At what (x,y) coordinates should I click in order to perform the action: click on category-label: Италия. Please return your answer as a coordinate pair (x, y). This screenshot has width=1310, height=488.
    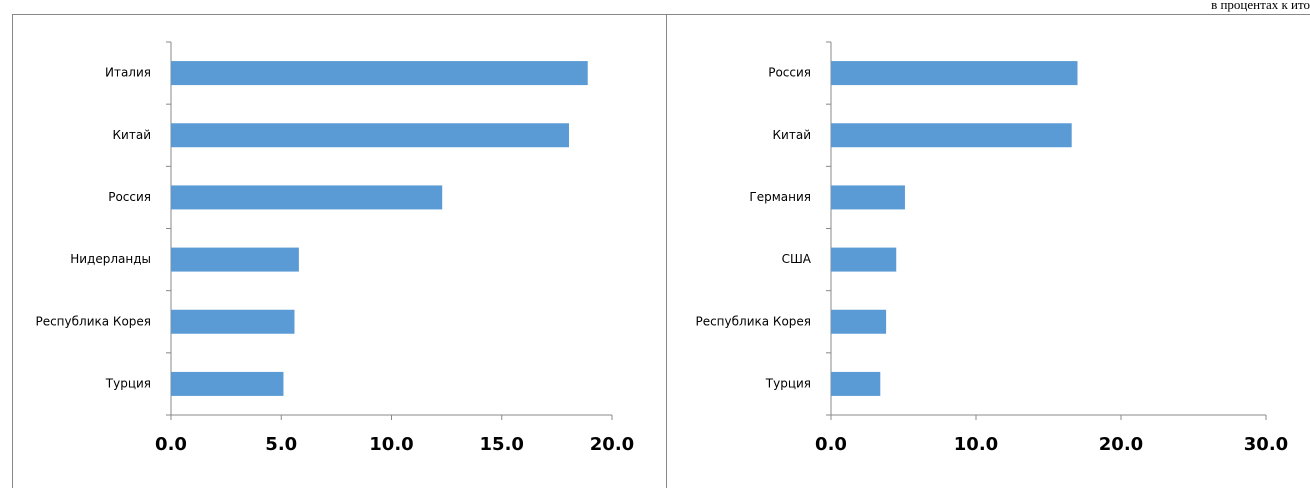
    Looking at the image, I should click on (128, 73).